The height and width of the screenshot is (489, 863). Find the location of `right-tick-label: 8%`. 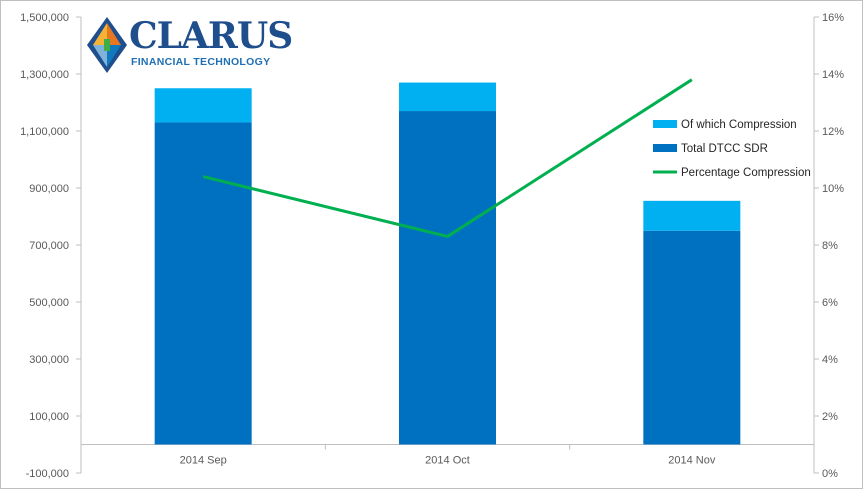

right-tick-label: 8% is located at coordinates (830, 246).